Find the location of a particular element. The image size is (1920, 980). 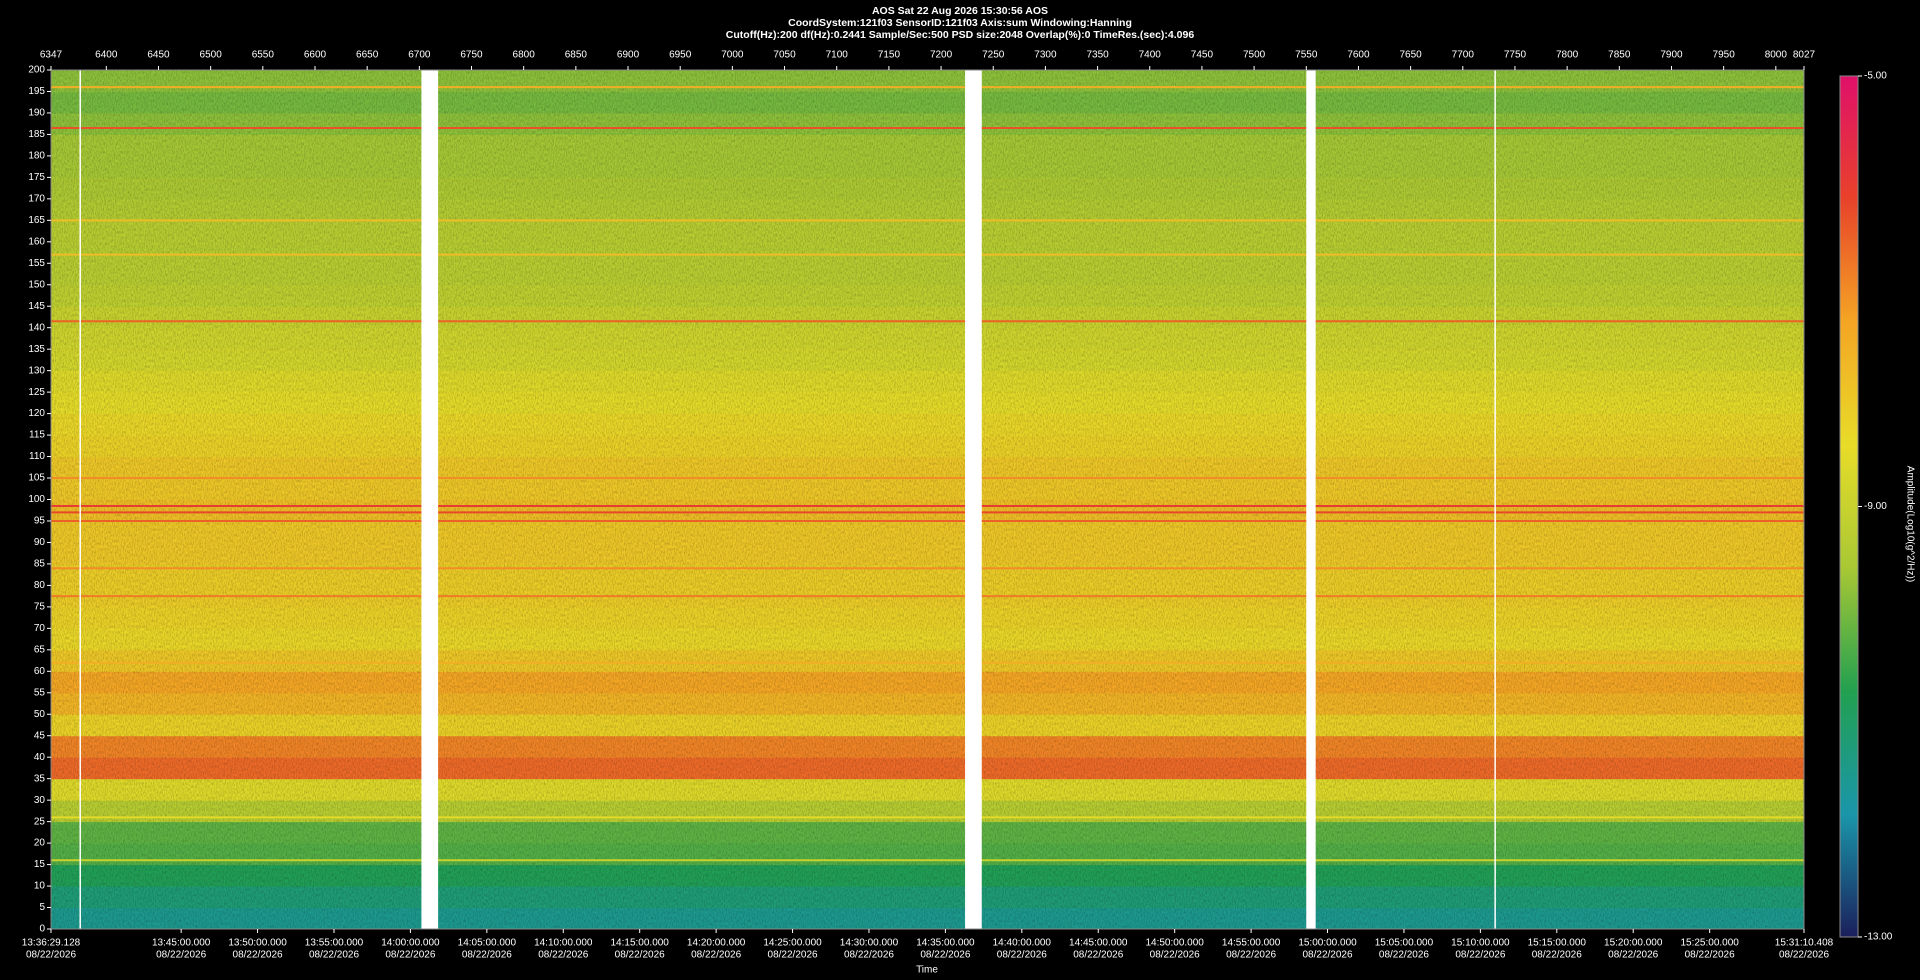

y-tick-label: 195 is located at coordinates (36, 91).